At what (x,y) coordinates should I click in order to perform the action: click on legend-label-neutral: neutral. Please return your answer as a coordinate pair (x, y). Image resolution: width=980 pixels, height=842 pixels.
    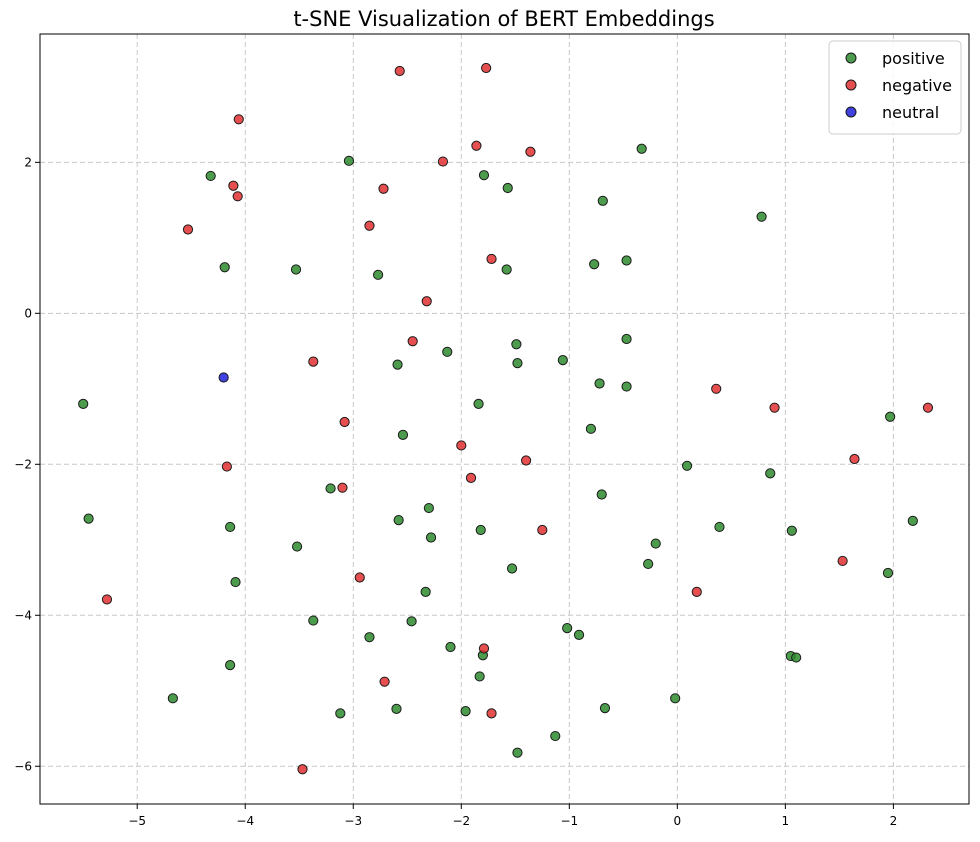
    Looking at the image, I should click on (910, 112).